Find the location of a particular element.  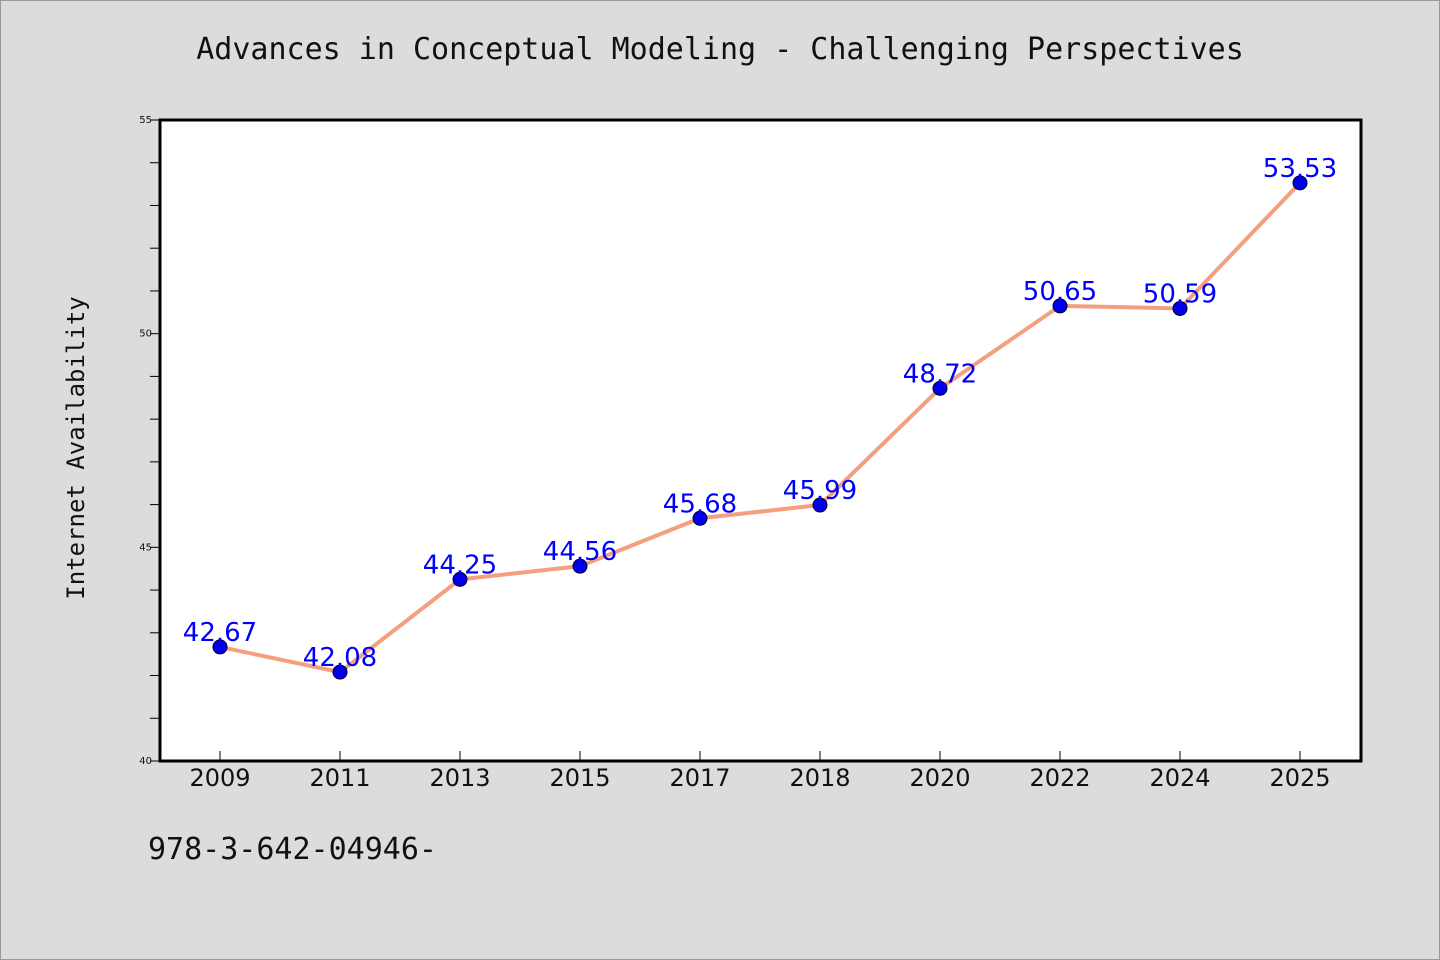

x-tick-label: 2011 is located at coordinates (339, 778).